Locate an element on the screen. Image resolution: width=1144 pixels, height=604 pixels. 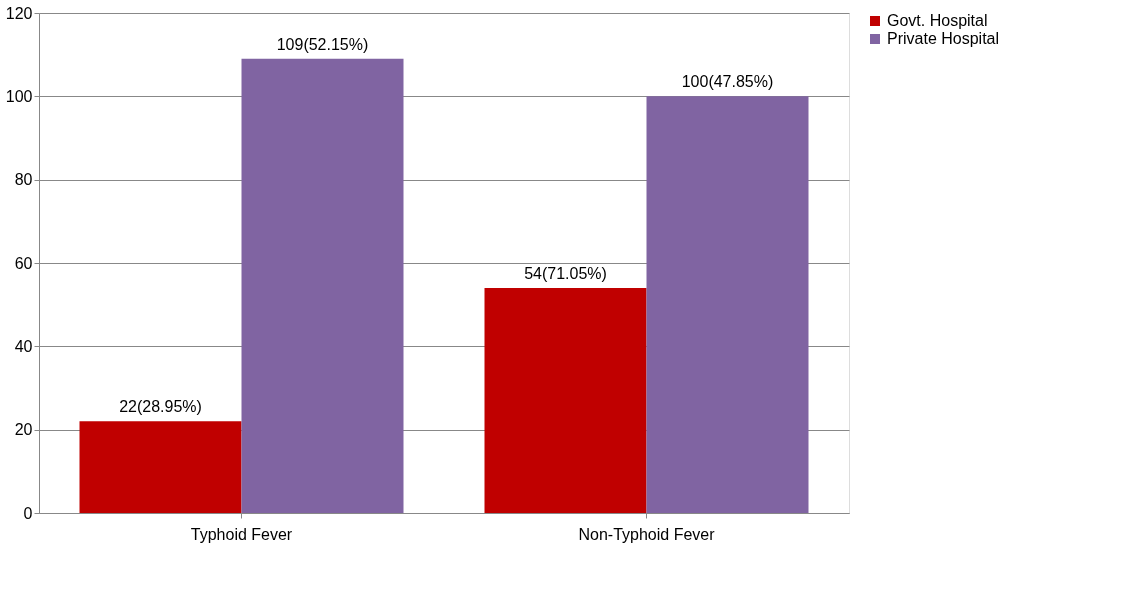
data-label: 109(52.15%) is located at coordinates (322, 44).